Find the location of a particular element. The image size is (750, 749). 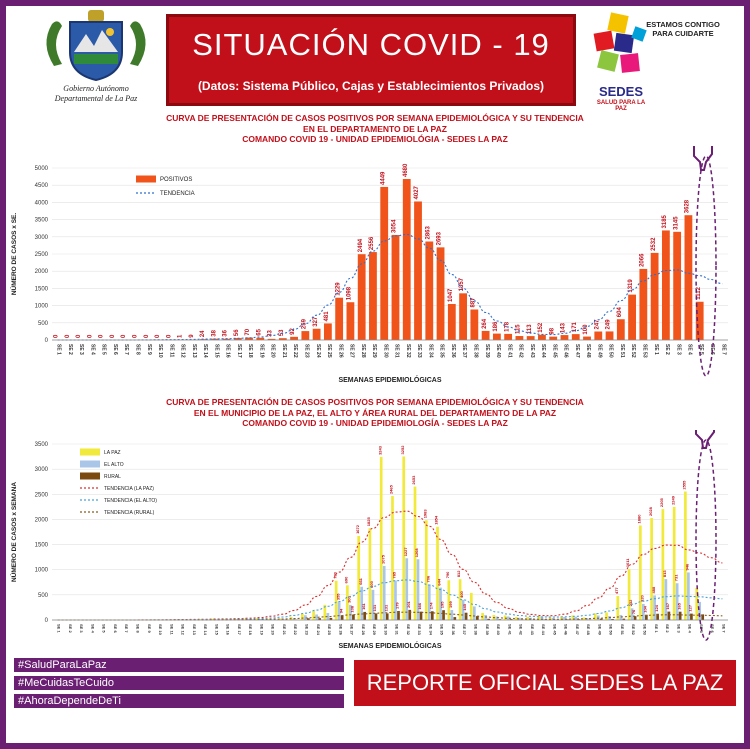

hashtag-3: #AhoraDependeDeTi is located at coordinates (179, 701).